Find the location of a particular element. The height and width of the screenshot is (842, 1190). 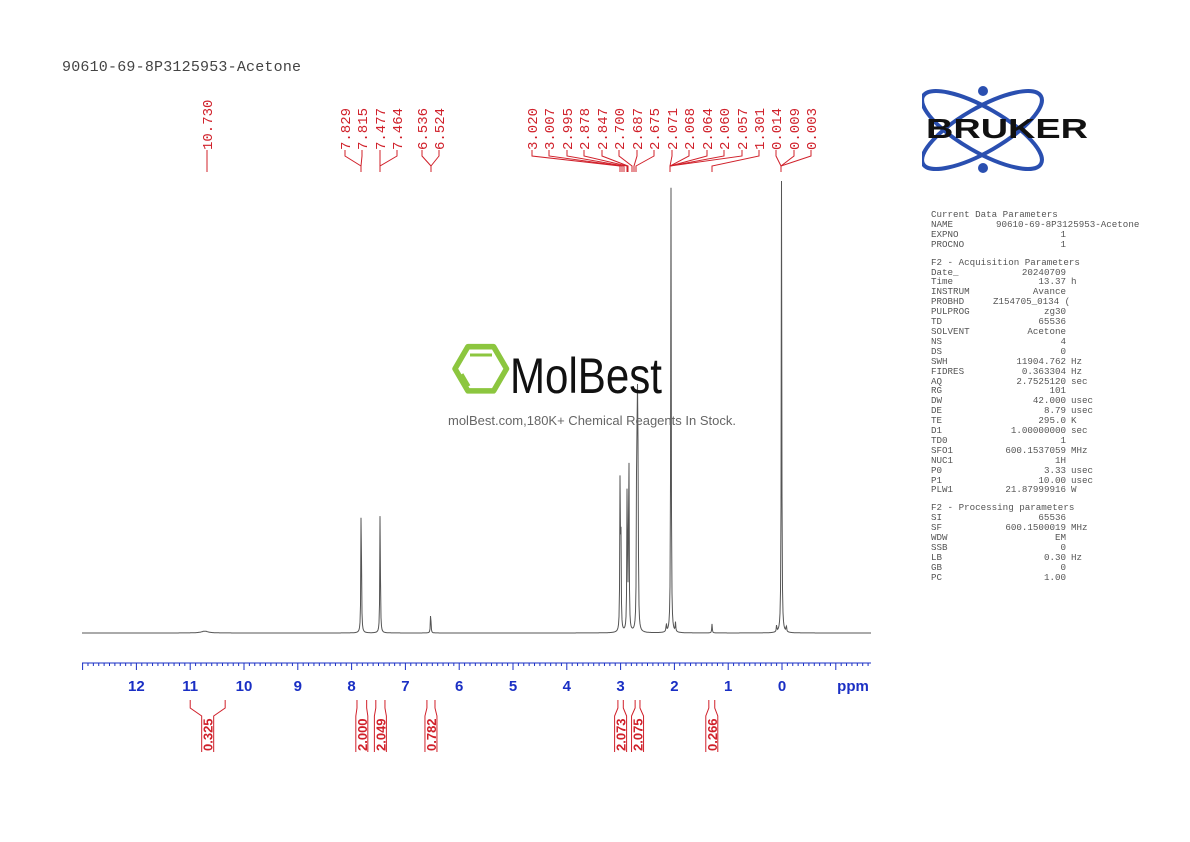

bruker-logo-text: BRUKER is located at coordinates (1007, 128).